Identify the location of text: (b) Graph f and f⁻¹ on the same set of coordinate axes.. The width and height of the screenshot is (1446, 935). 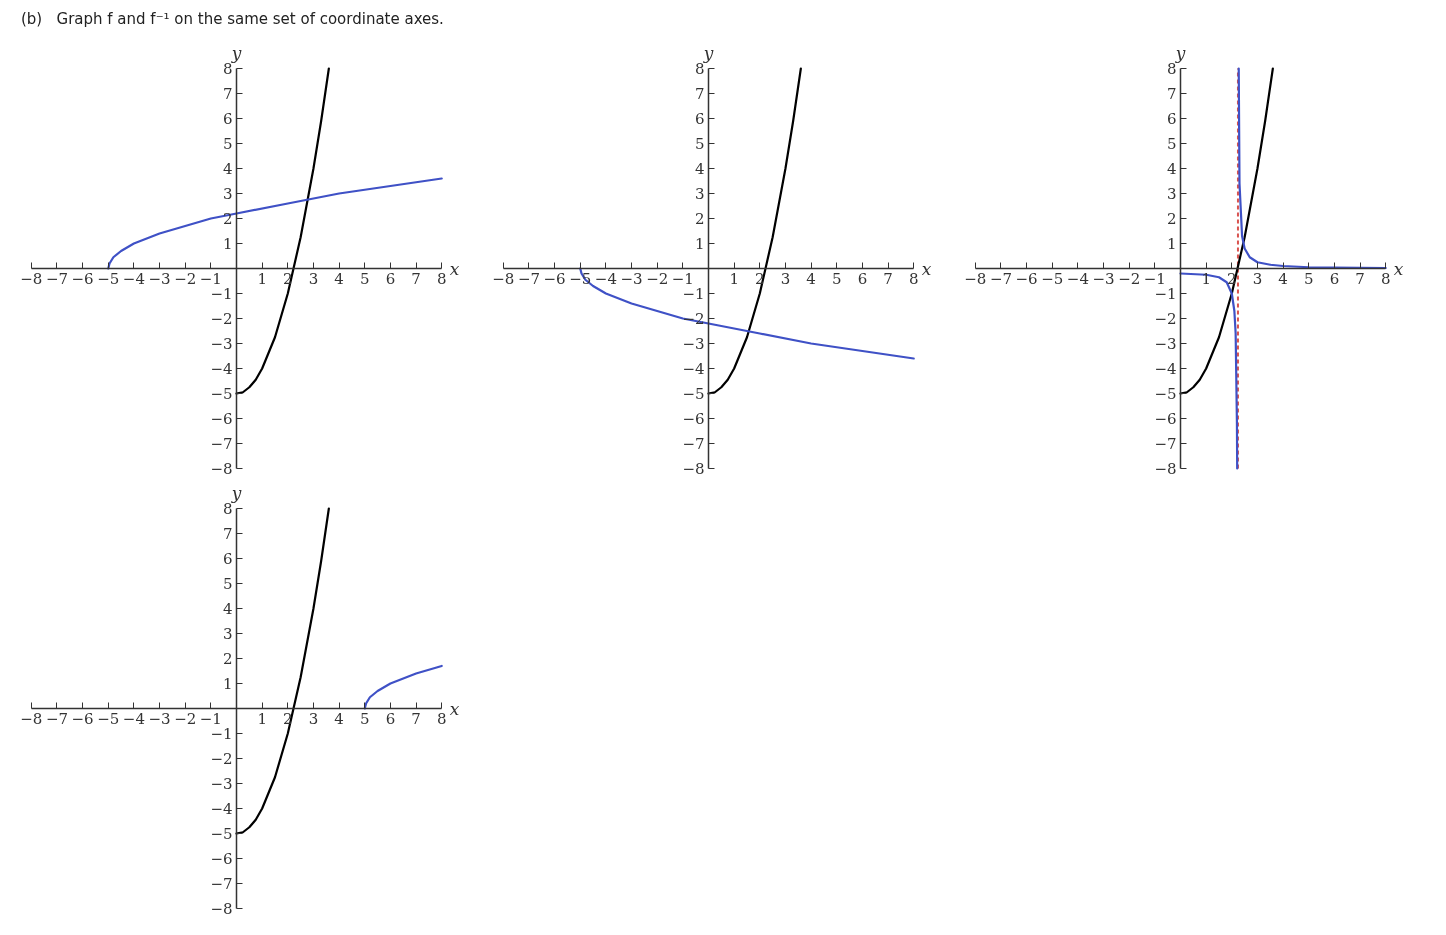
(232, 19).